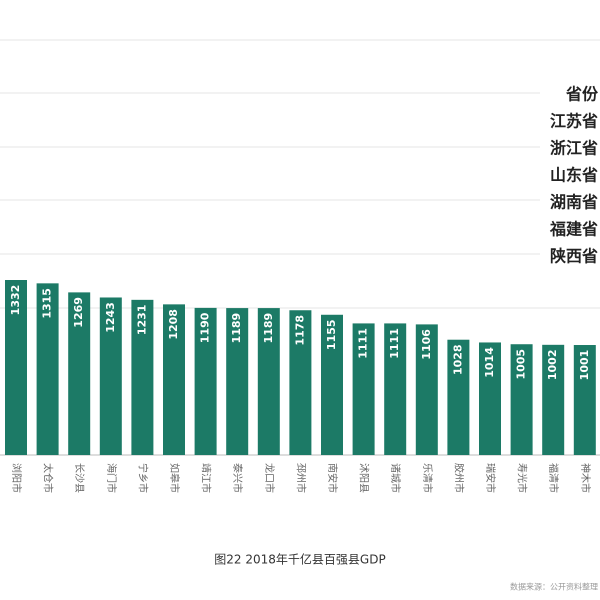  Describe the element at coordinates (457, 359) in the screenshot. I see `value-label: 1028` at that location.